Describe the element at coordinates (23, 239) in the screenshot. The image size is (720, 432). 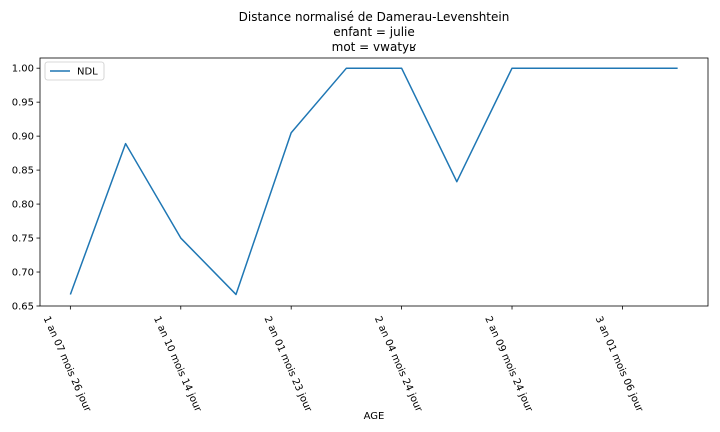
I see `y-tick-label-2: 0.75` at that location.